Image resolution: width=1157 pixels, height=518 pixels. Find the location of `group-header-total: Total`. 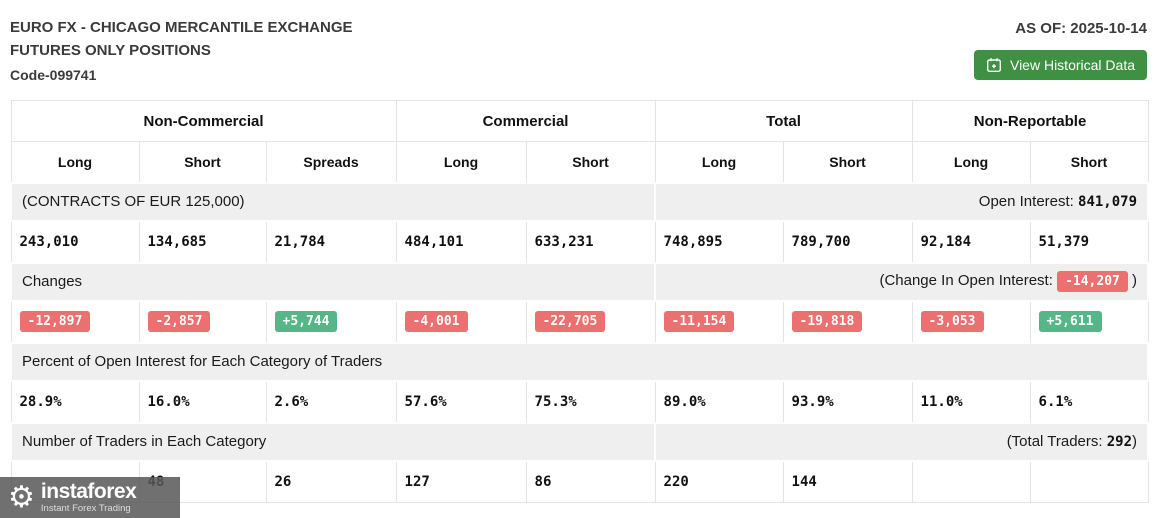

group-header-total: Total is located at coordinates (783, 121).